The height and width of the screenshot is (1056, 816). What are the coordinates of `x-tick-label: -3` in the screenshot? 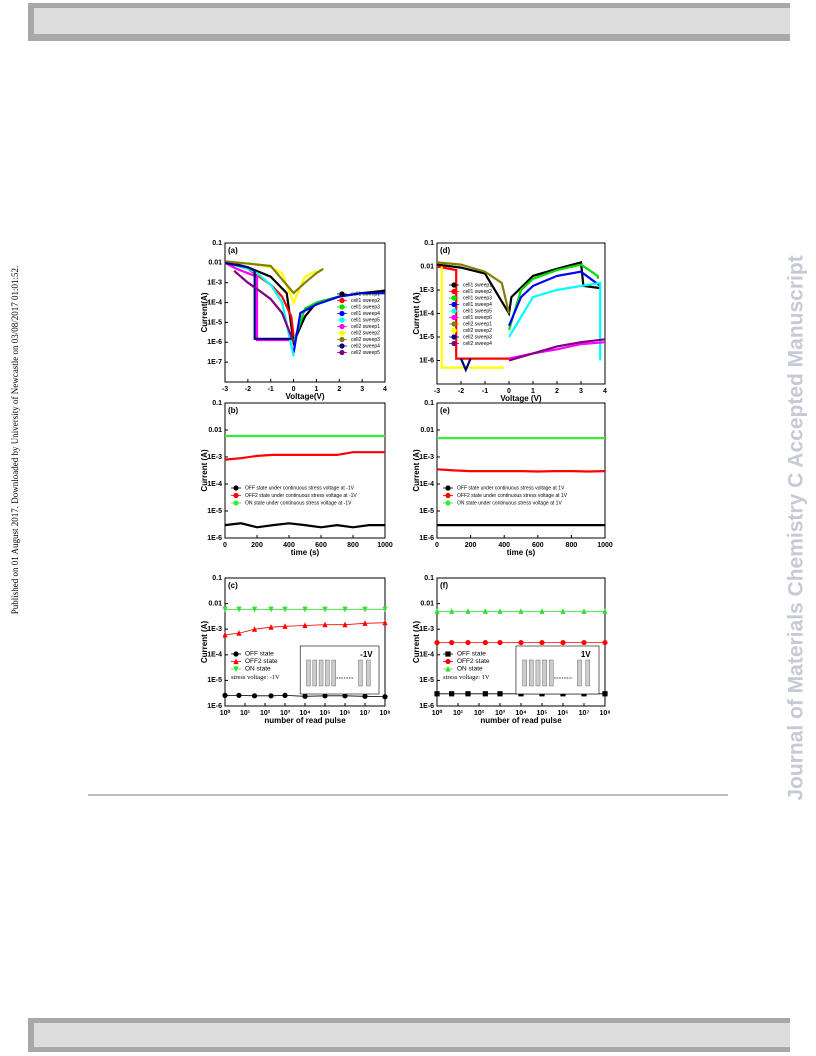 It's located at (437, 391).